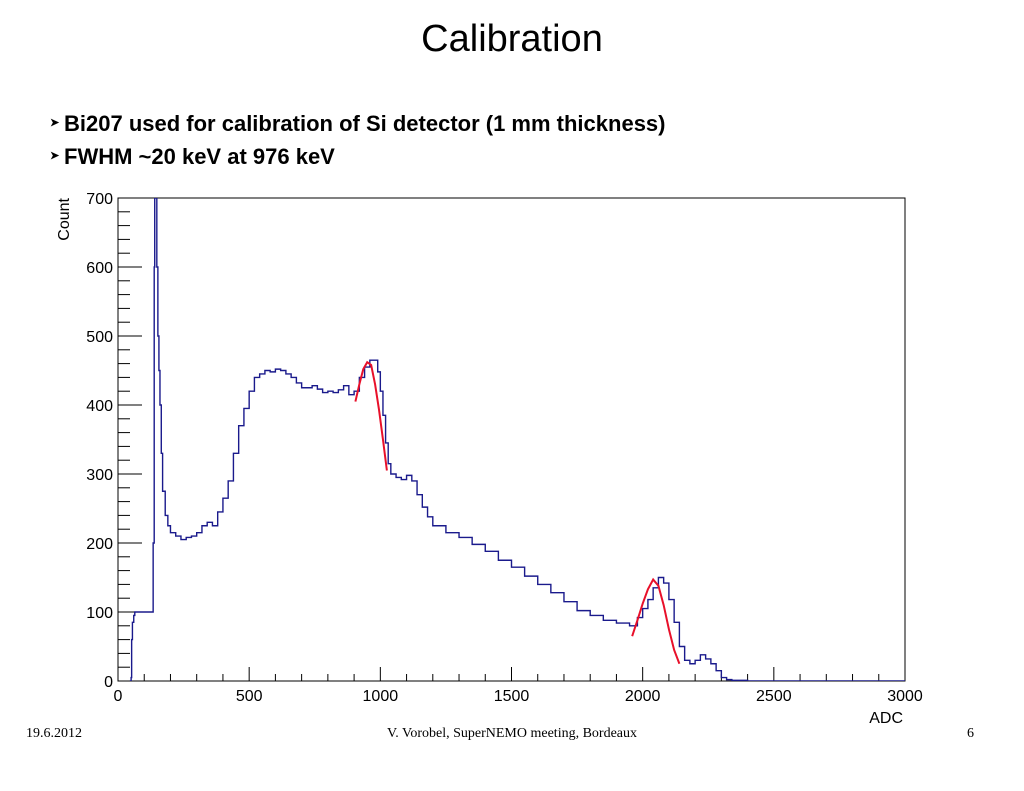  Describe the element at coordinates (99, 544) in the screenshot. I see `y-tick-label: 200` at that location.